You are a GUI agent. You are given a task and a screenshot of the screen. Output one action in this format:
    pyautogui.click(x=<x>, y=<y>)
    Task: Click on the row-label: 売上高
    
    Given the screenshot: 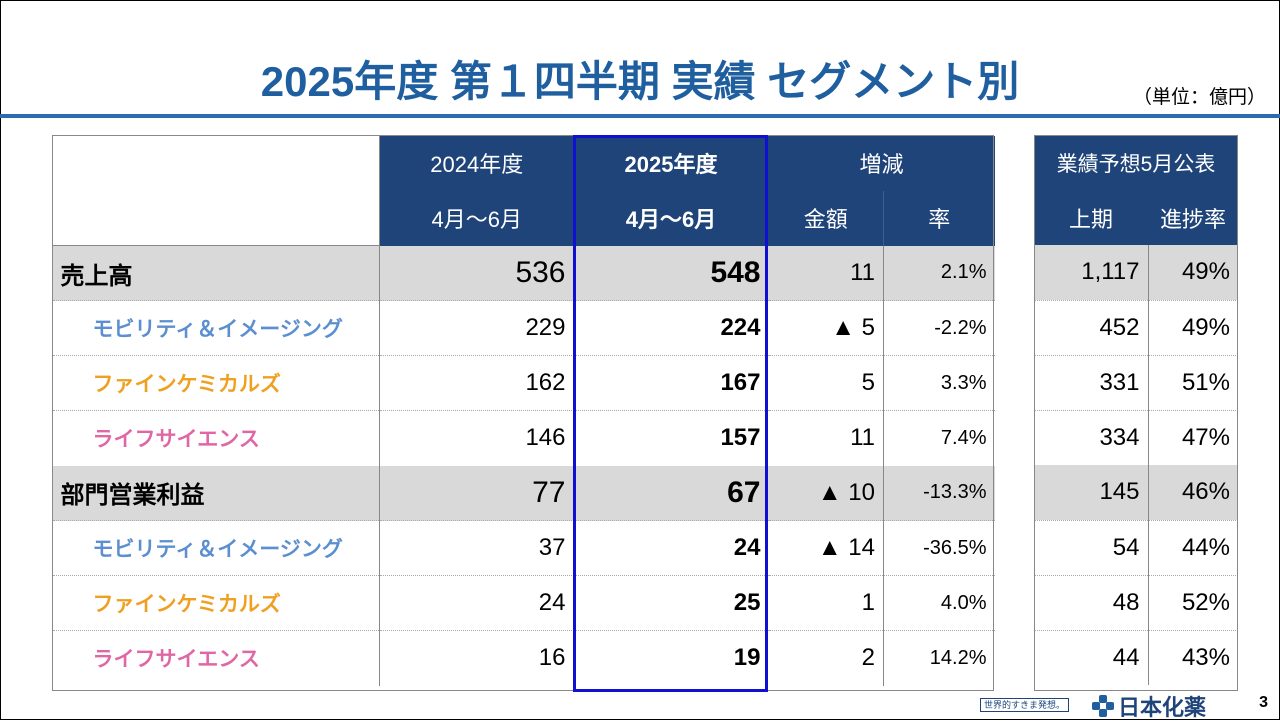 What is the action you would take?
    pyautogui.click(x=216, y=273)
    